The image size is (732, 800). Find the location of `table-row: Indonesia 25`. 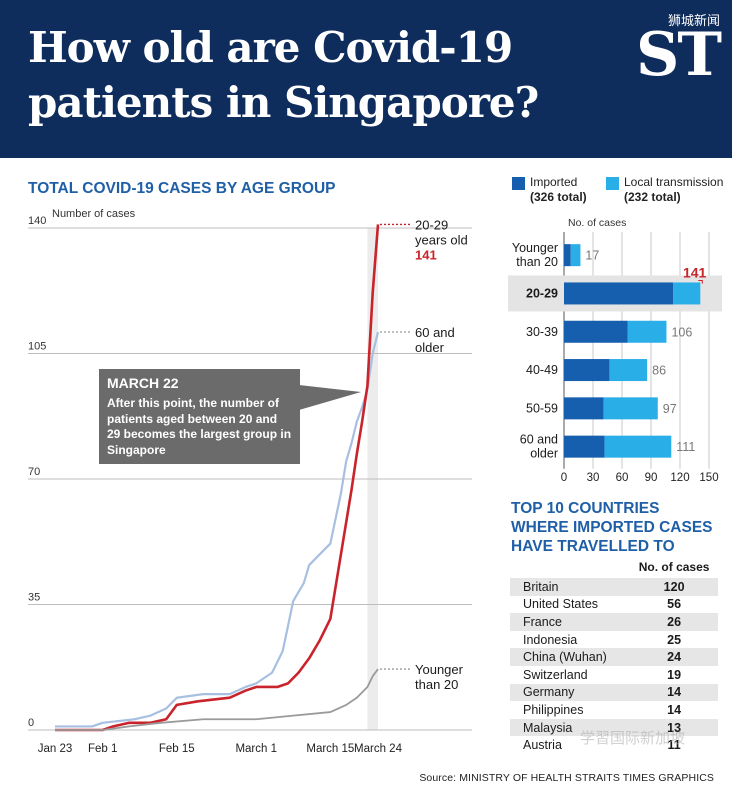

table-row: Indonesia 25 is located at coordinates (614, 640).